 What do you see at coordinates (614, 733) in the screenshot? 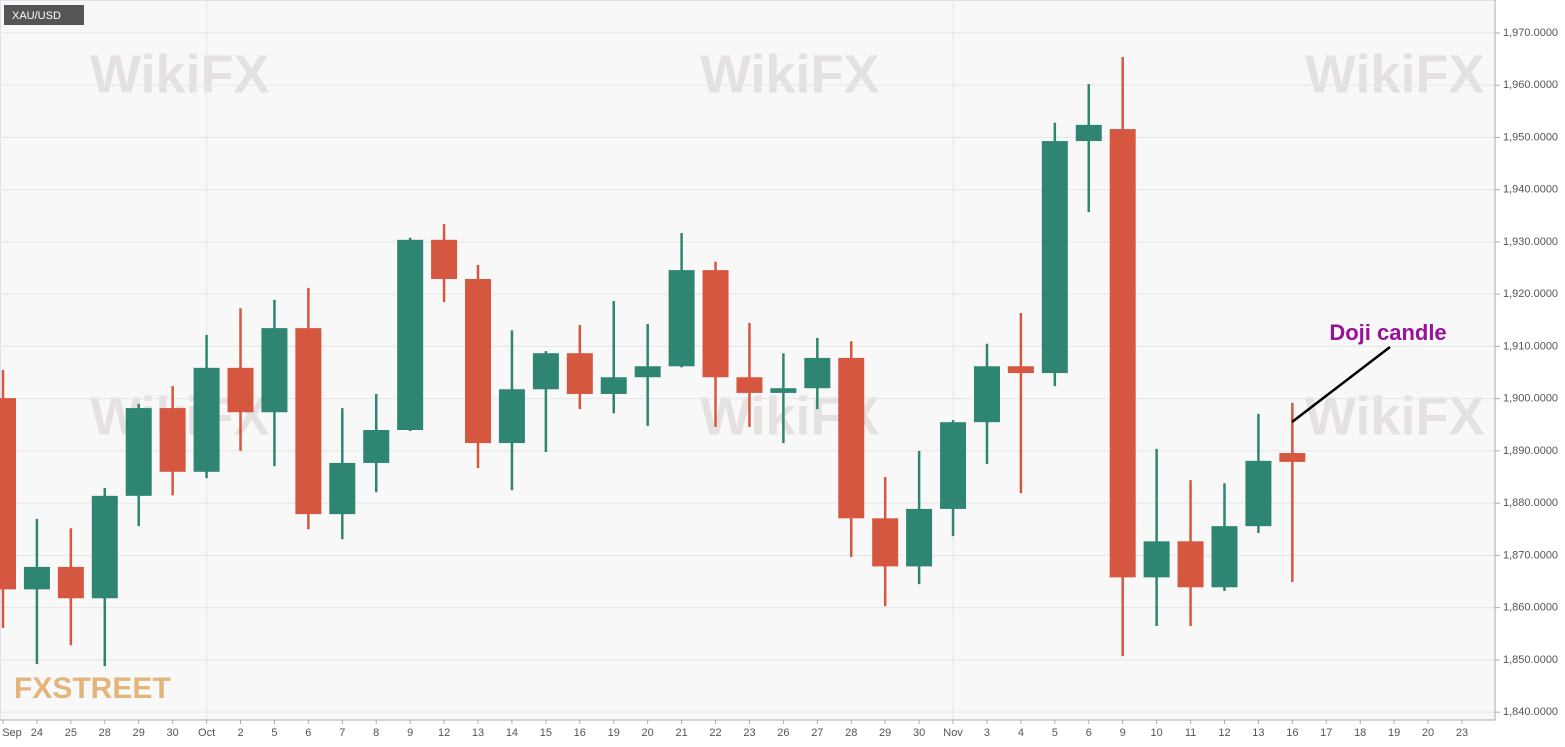
I see `x-tick-label: 19` at bounding box center [614, 733].